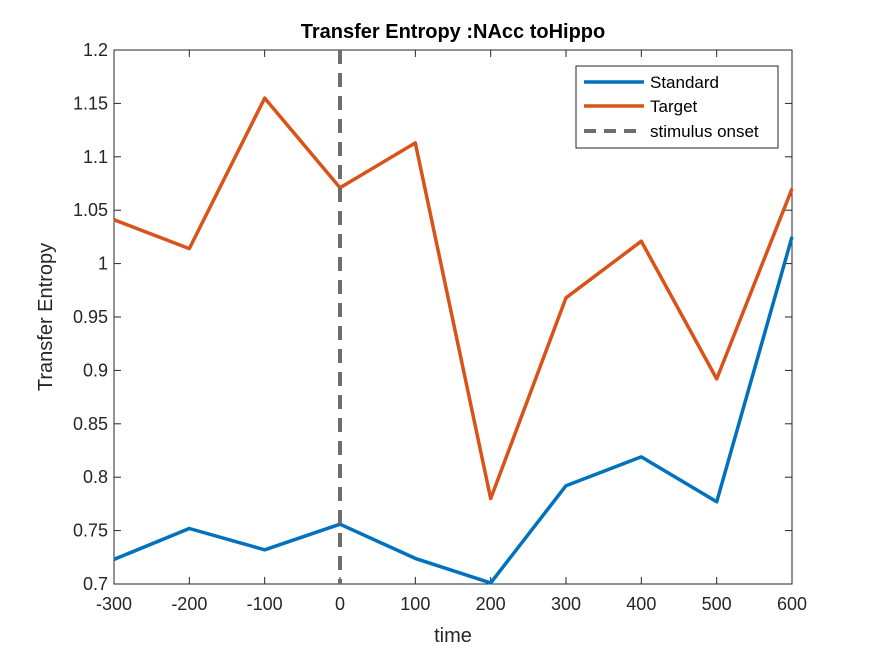  Describe the element at coordinates (95, 50) in the screenshot. I see `y-tick-label: 1.2` at that location.